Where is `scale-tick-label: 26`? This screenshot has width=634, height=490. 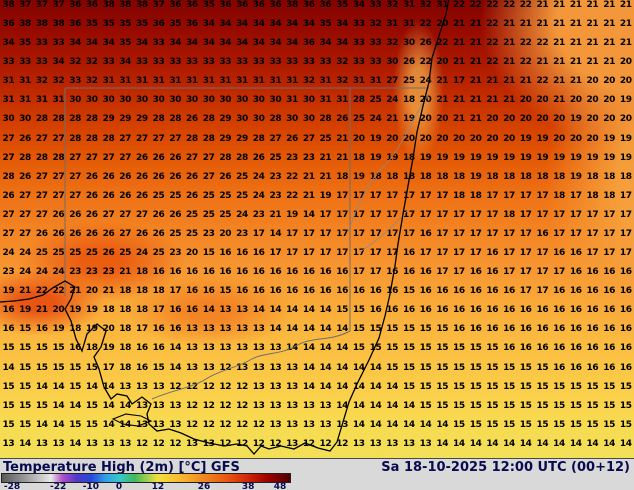
scale-tick-label: 26 is located at coordinates (204, 486).